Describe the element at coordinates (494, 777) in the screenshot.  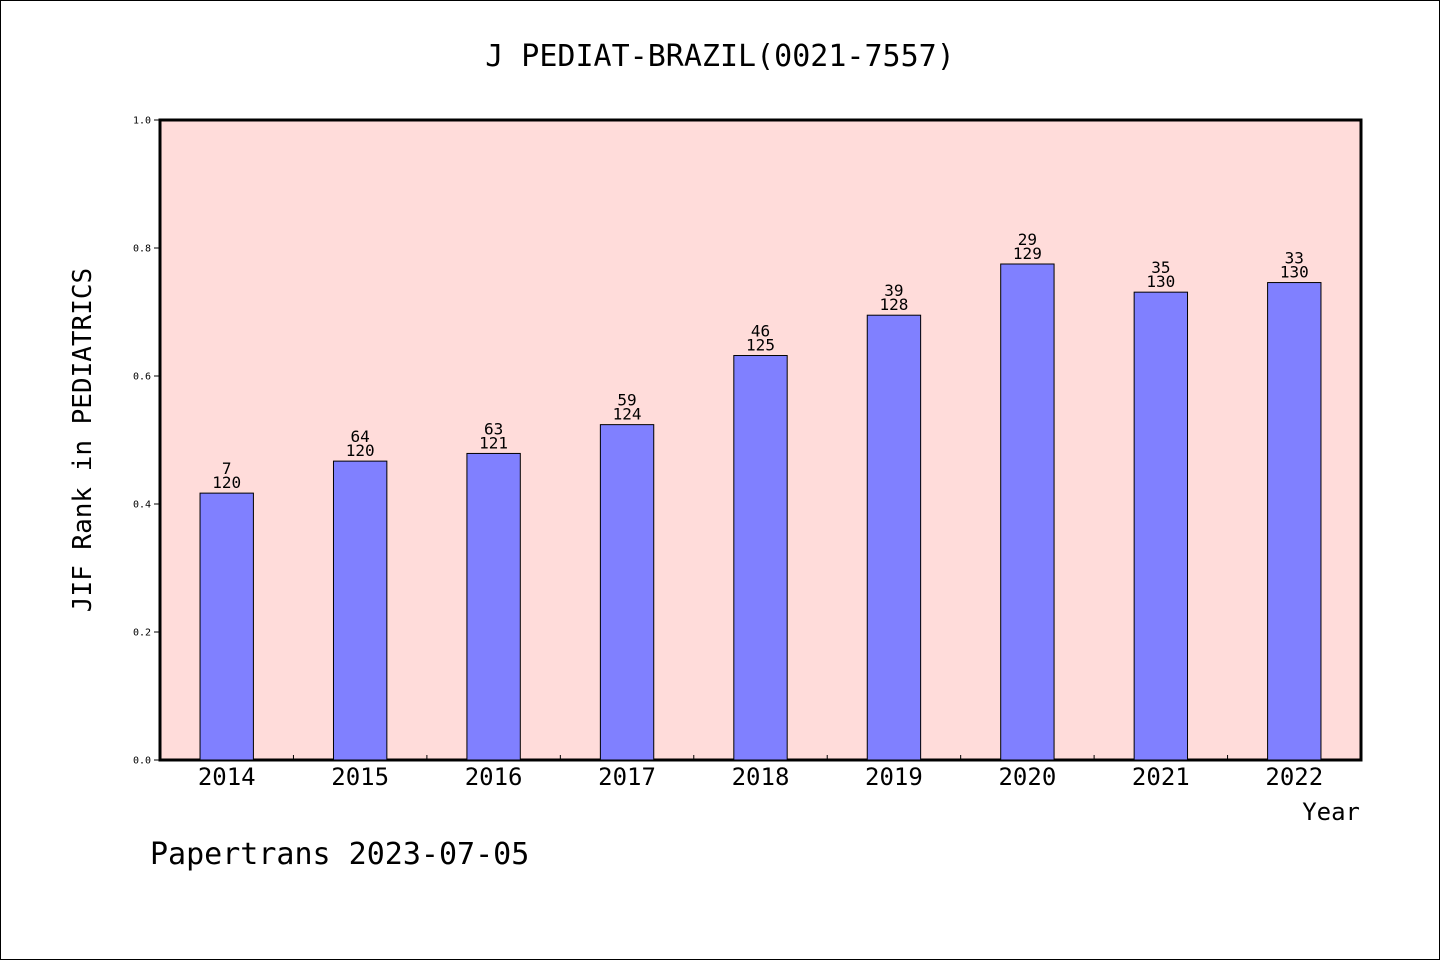
I see `x-tick-label: 2016` at that location.